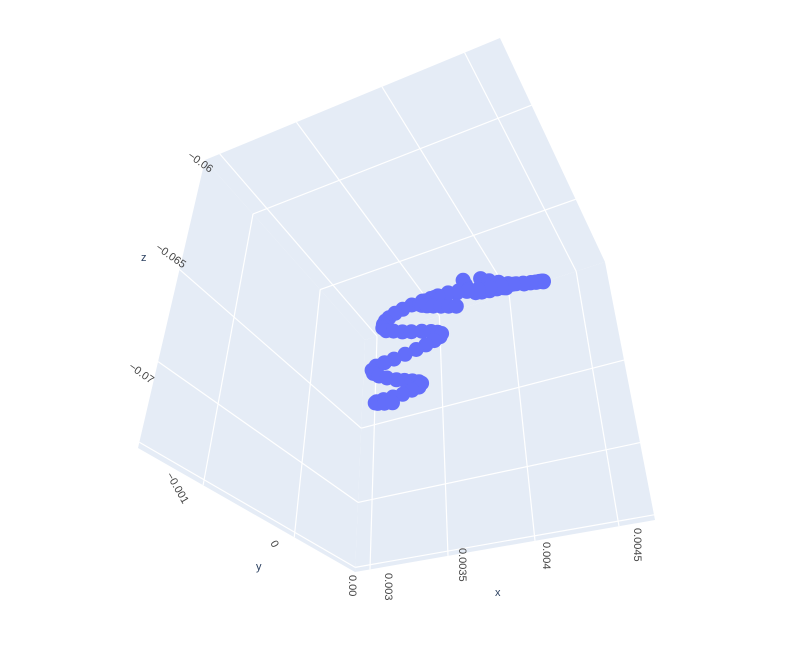 The width and height of the screenshot is (800, 670). Describe the element at coordinates (200, 163) in the screenshot. I see `z-tick-label-0: −0.06` at that location.